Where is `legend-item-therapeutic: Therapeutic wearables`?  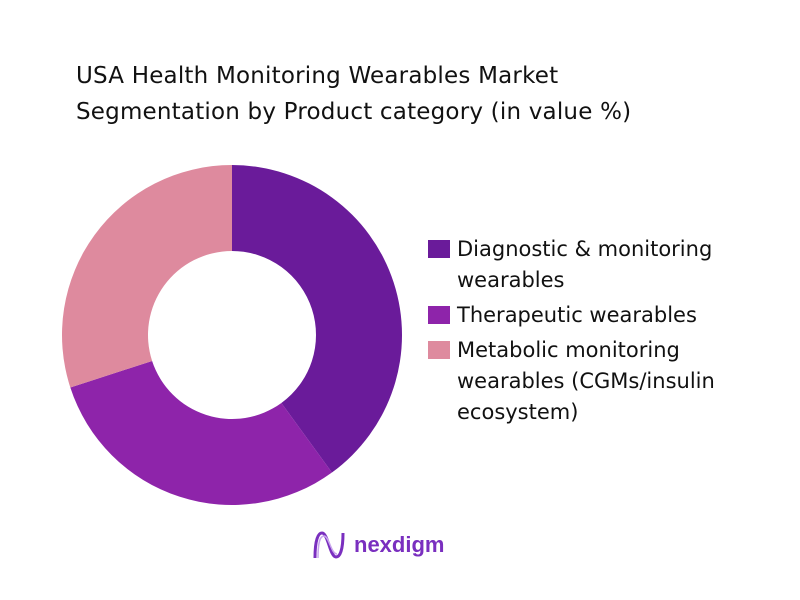 legend-item-therapeutic: Therapeutic wearables is located at coordinates (608, 315).